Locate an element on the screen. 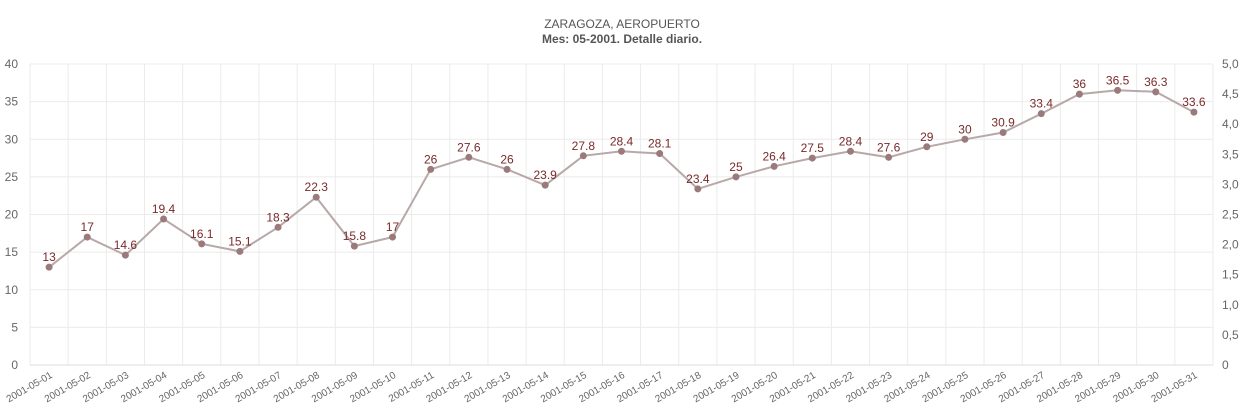 The image size is (1244, 414). y-tick-label-right: 0 is located at coordinates (1225, 365).